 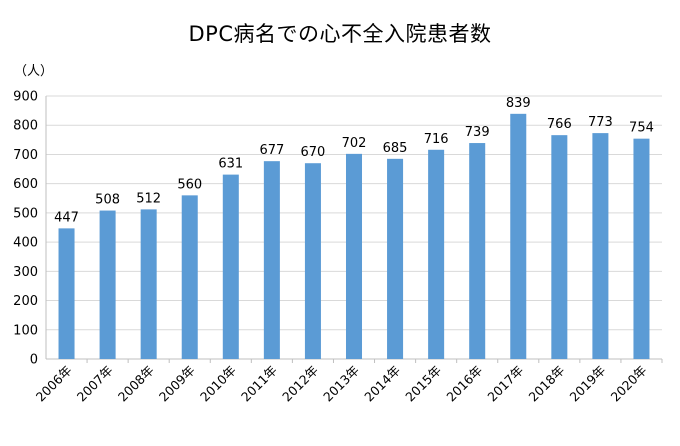 I want to click on y-axis-unit-label: （人）, so click(x=34, y=71).